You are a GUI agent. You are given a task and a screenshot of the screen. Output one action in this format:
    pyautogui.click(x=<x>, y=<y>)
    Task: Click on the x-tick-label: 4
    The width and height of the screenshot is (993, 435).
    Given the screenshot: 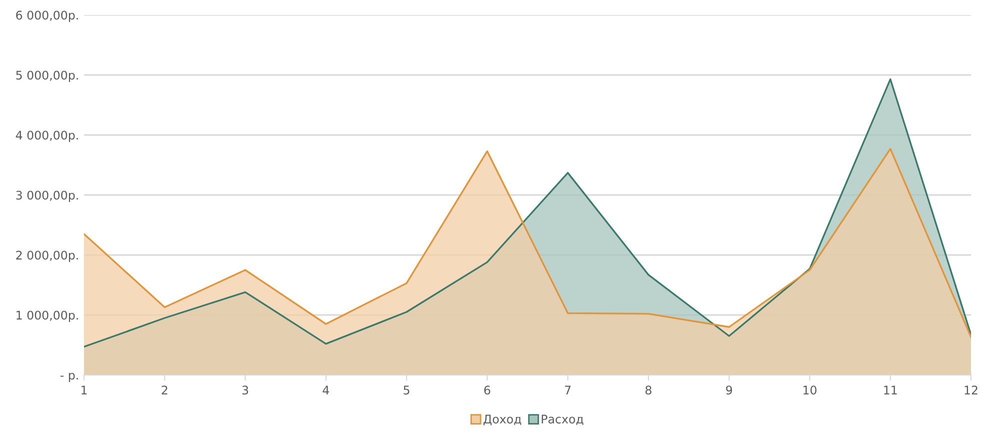 What is the action you would take?
    pyautogui.click(x=326, y=390)
    